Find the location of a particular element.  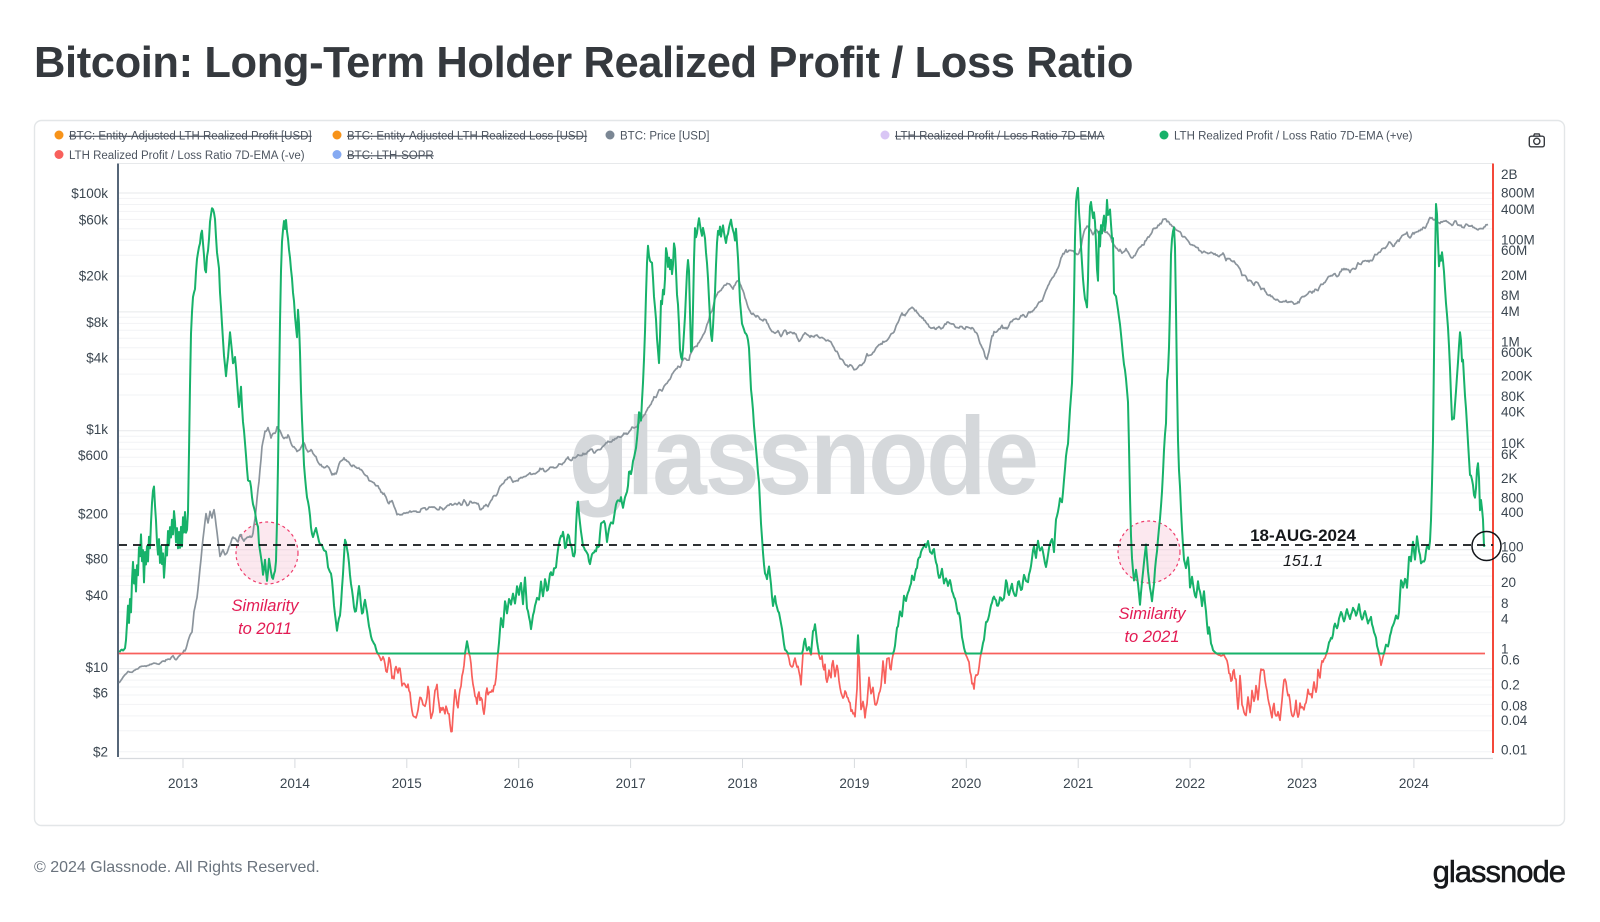

svg-text:© 2024 Glassnode. All Rights R: © 2024 Glassnode. All Rights Reserved. is located at coordinates (177, 867).